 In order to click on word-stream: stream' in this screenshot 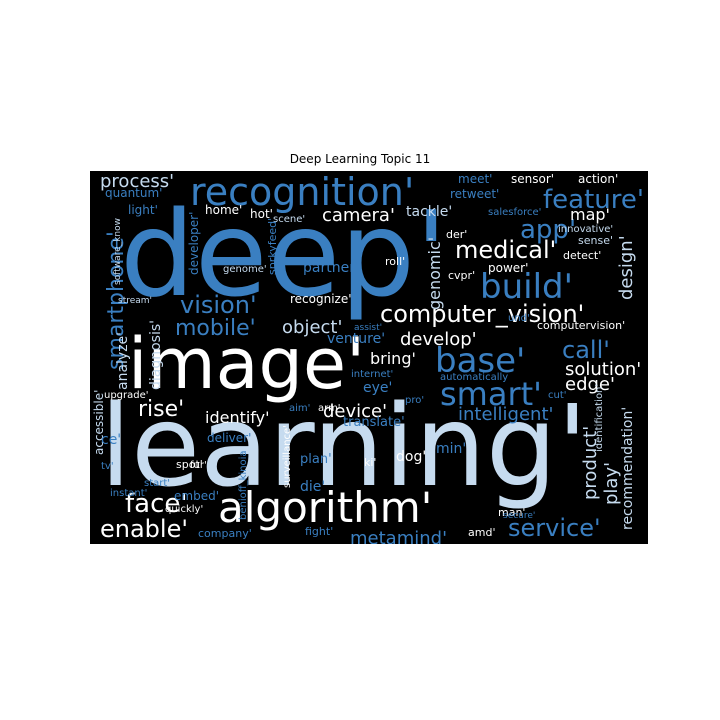, I will do `click(135, 301)`.